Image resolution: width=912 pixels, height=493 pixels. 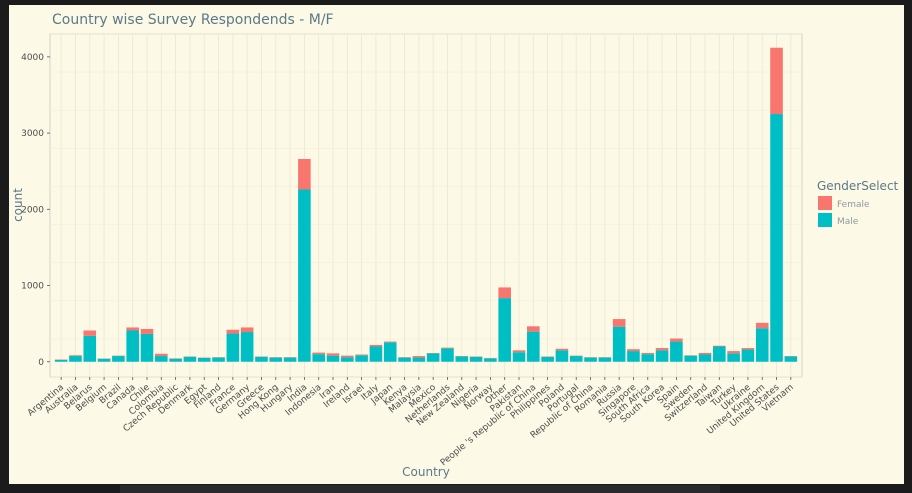 What do you see at coordinates (41, 363) in the screenshot?
I see `y-tick-label: 0` at bounding box center [41, 363].